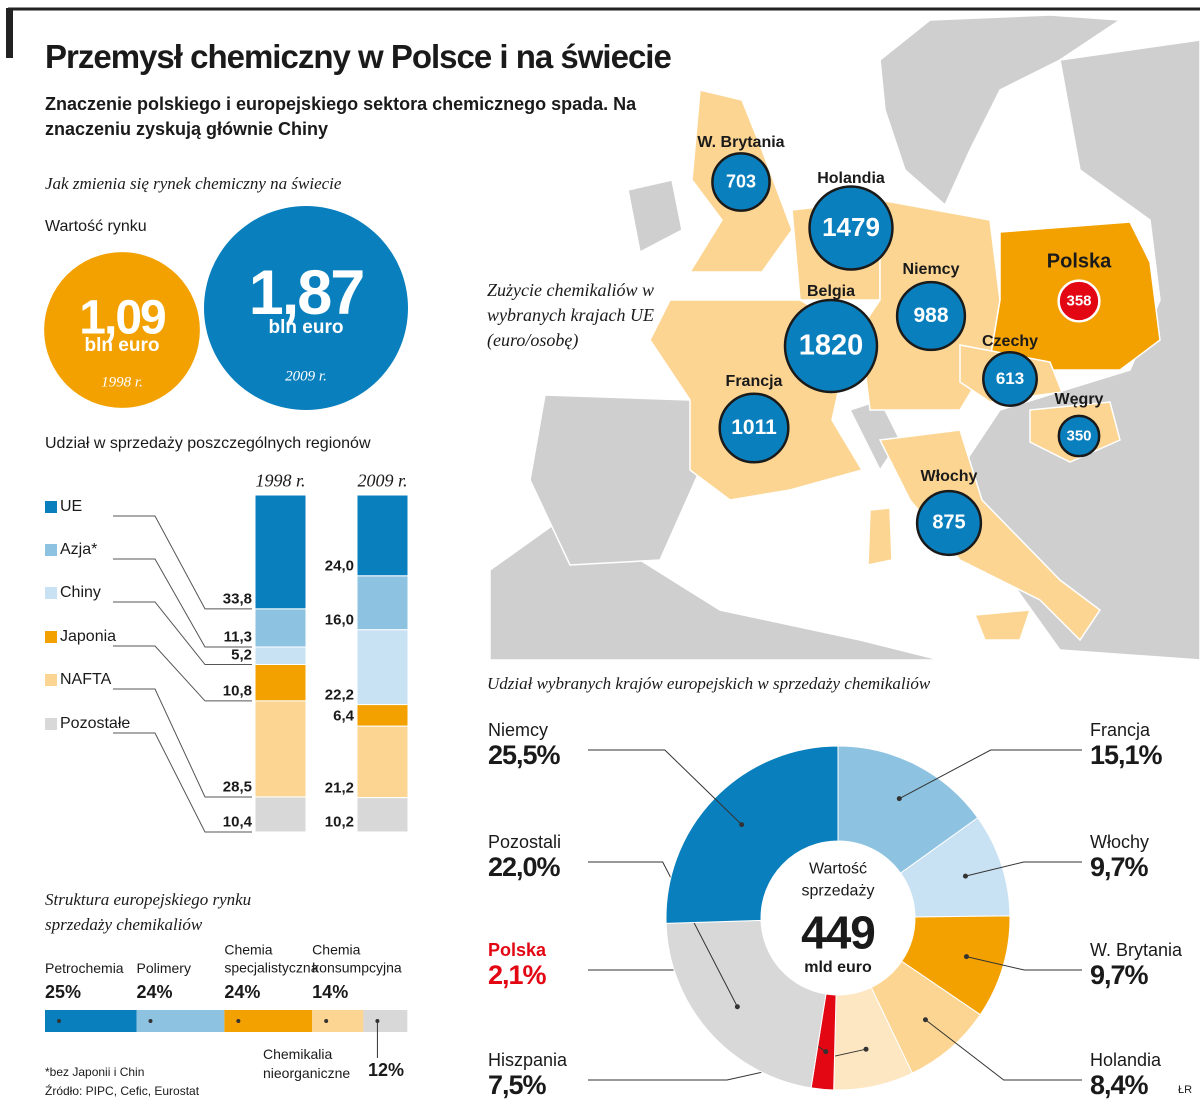 The height and width of the screenshot is (1112, 1200). What do you see at coordinates (517, 950) in the screenshot?
I see `category-label: Polska` at bounding box center [517, 950].